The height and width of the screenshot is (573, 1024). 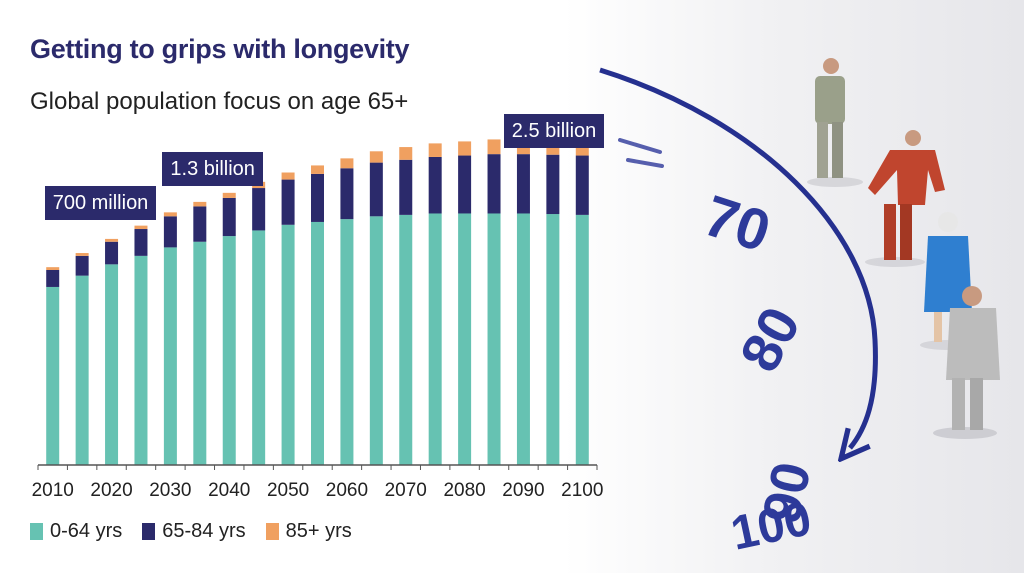 I want to click on page-subtitle: Global population focus on age 65+, so click(x=219, y=101).